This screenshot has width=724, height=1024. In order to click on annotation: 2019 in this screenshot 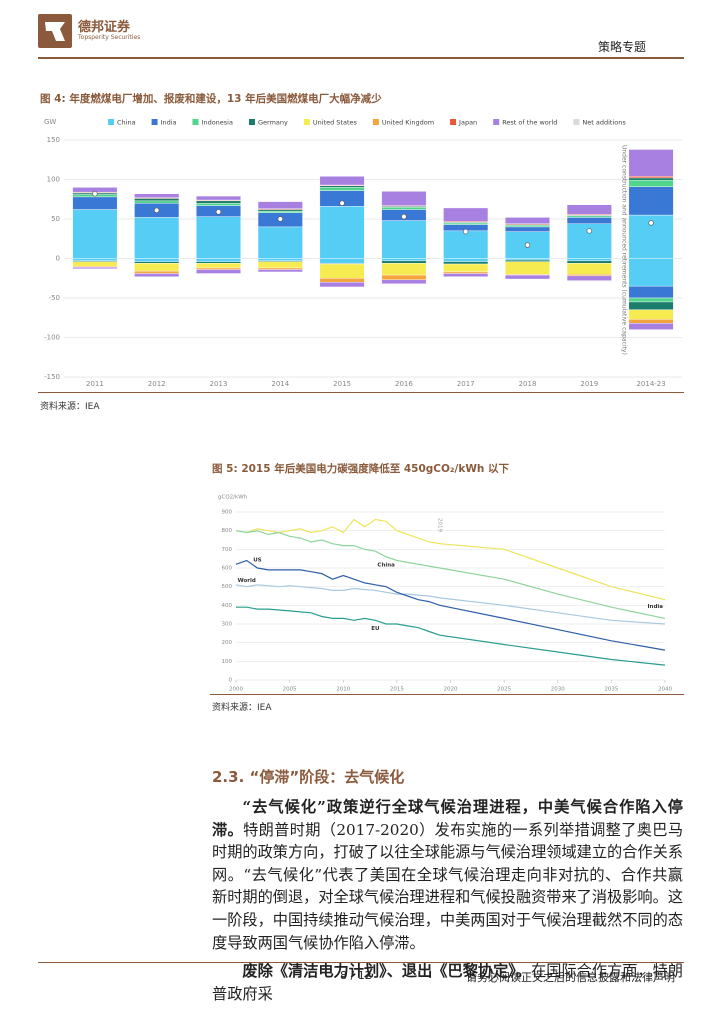, I will do `click(439, 525)`.